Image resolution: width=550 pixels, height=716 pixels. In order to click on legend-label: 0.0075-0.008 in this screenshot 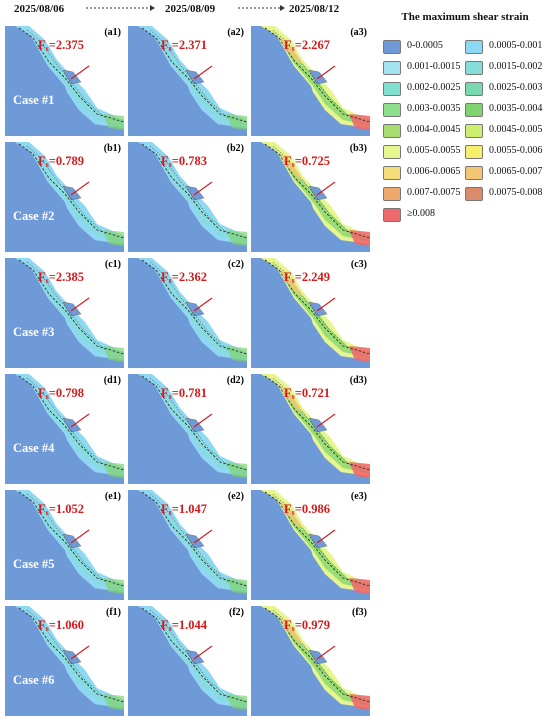, I will do `click(516, 192)`.